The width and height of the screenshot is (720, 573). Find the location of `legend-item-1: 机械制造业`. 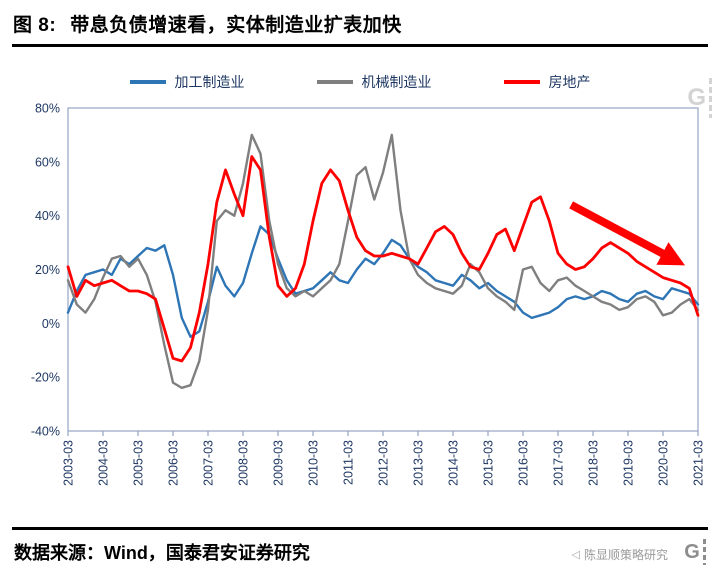

legend-item-1: 机械制造业 is located at coordinates (374, 82).